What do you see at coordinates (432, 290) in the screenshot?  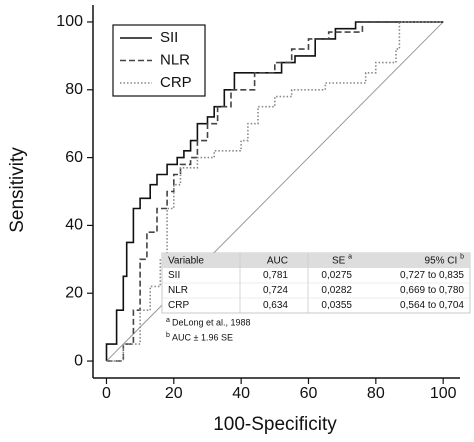 I see `table-cell: 0,669 to 0,780` at bounding box center [432, 290].